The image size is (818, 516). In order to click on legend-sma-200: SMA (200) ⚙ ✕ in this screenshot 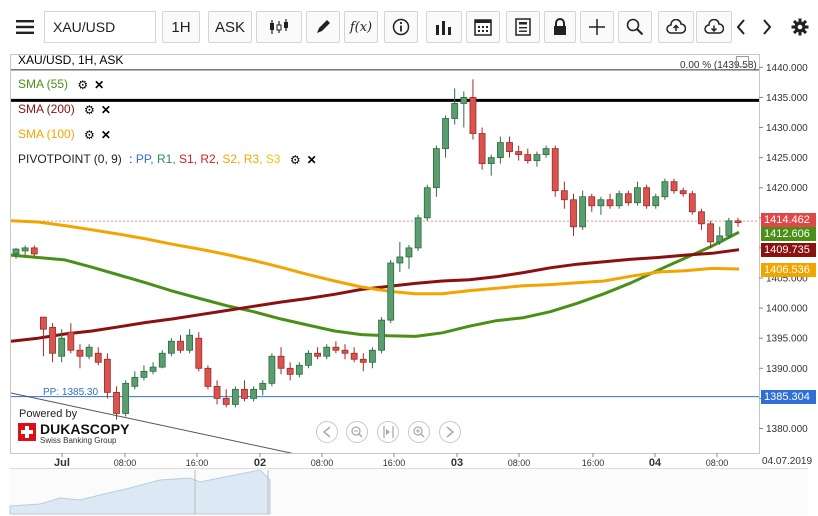, I will do `click(64, 109)`.